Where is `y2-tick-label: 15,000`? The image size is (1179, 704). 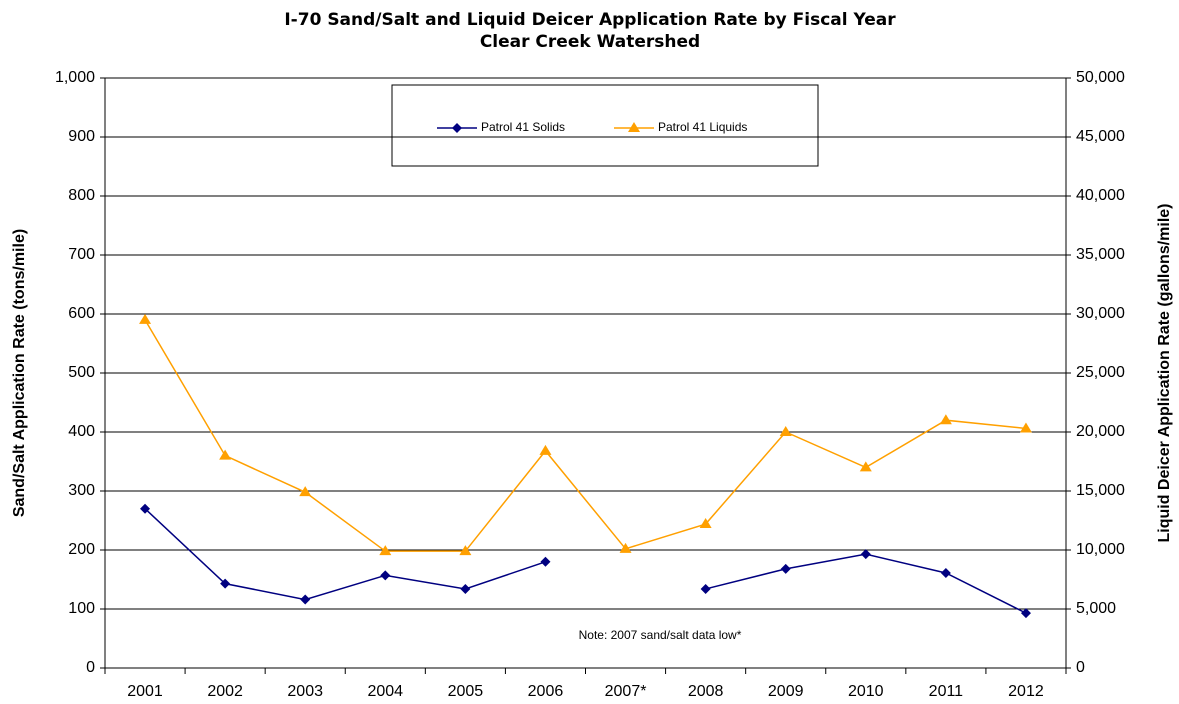
y2-tick-label: 15,000 is located at coordinates (1100, 490).